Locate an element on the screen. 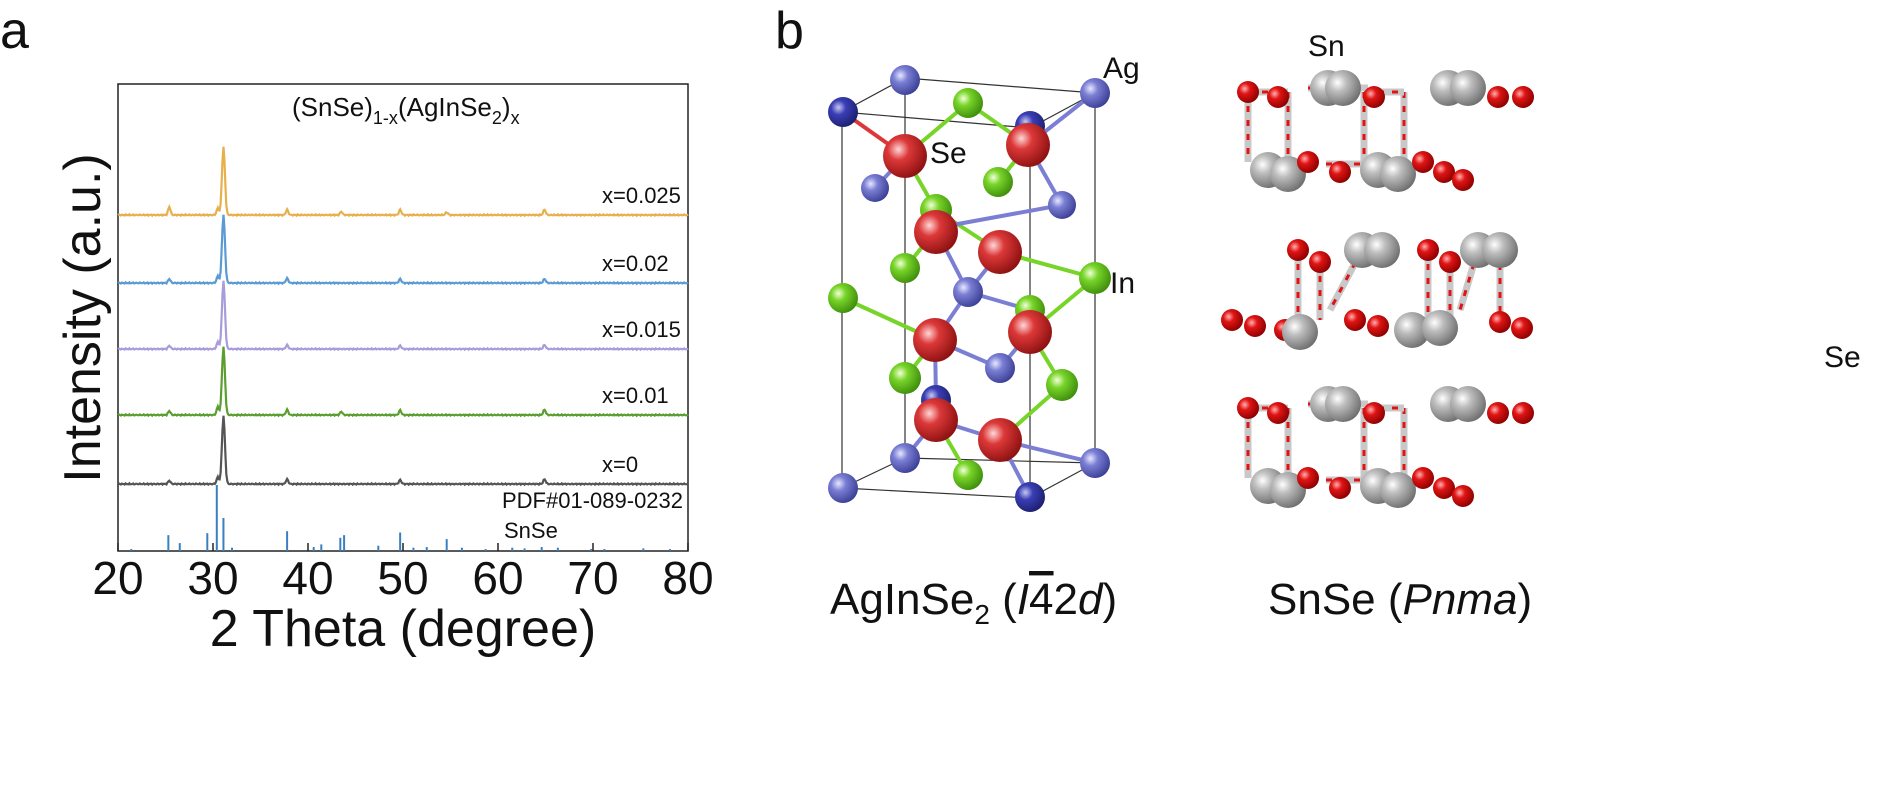 The width and height of the screenshot is (1890, 799). x-axis-title: 2 Theta (degree) is located at coordinates (403, 629).